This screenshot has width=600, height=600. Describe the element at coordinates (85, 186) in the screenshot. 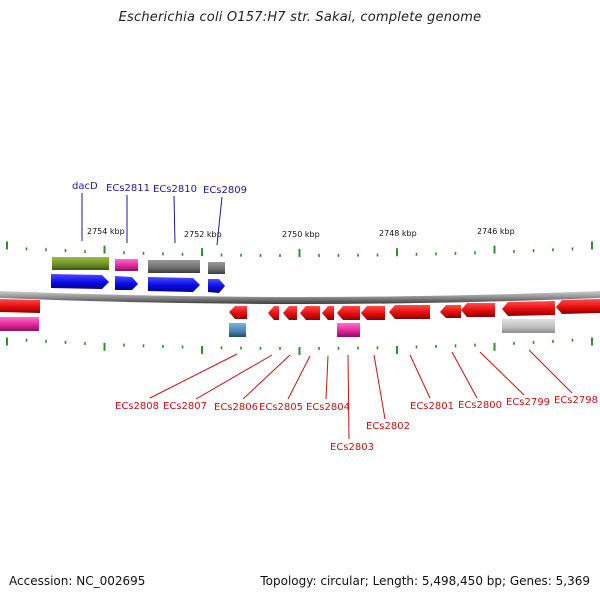

I see `gene-label-dacd: dacD` at that location.